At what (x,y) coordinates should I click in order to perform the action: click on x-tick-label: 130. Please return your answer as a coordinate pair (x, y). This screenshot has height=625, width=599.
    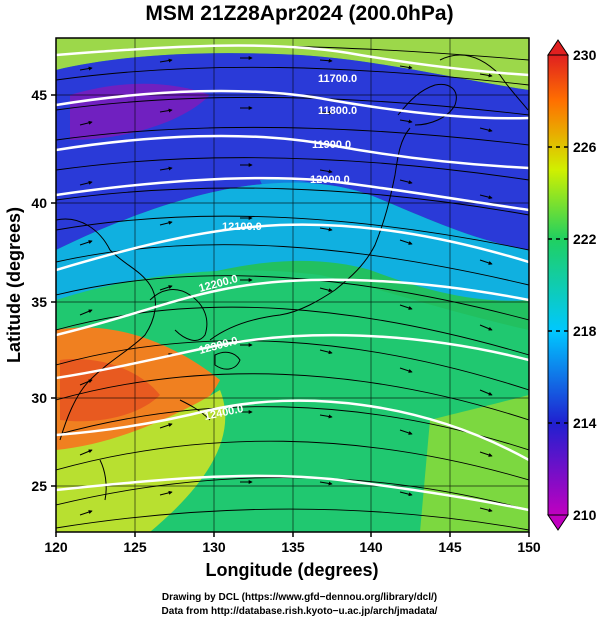
    Looking at the image, I should click on (214, 547).